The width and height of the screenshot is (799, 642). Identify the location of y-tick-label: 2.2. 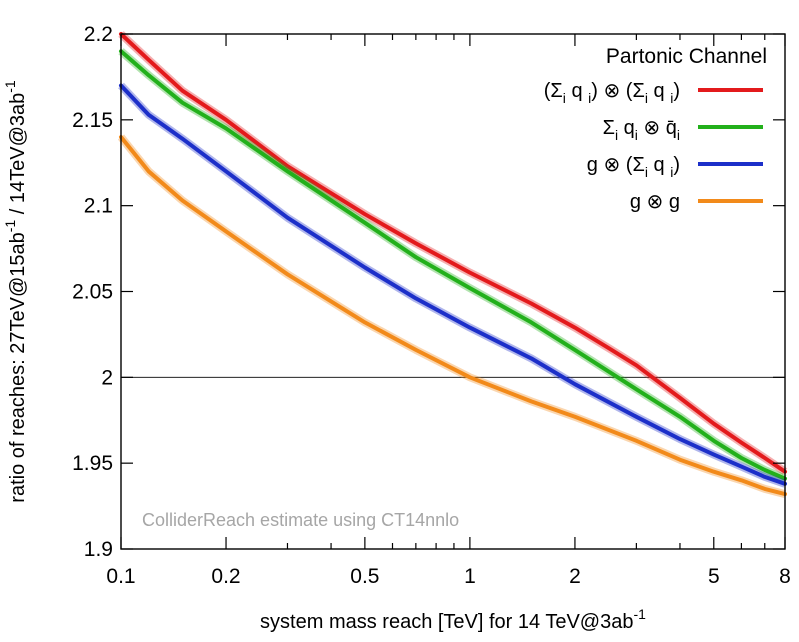
(98, 34).